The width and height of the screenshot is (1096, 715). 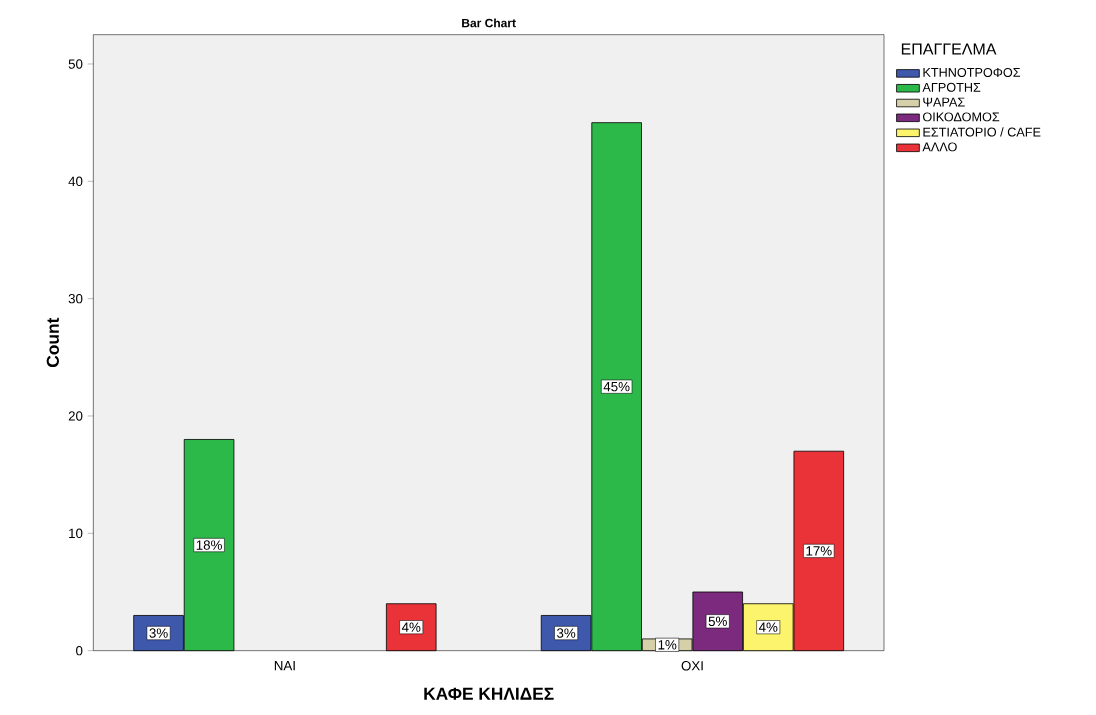 What do you see at coordinates (819, 551) in the screenshot?
I see `data-label: 17%` at bounding box center [819, 551].